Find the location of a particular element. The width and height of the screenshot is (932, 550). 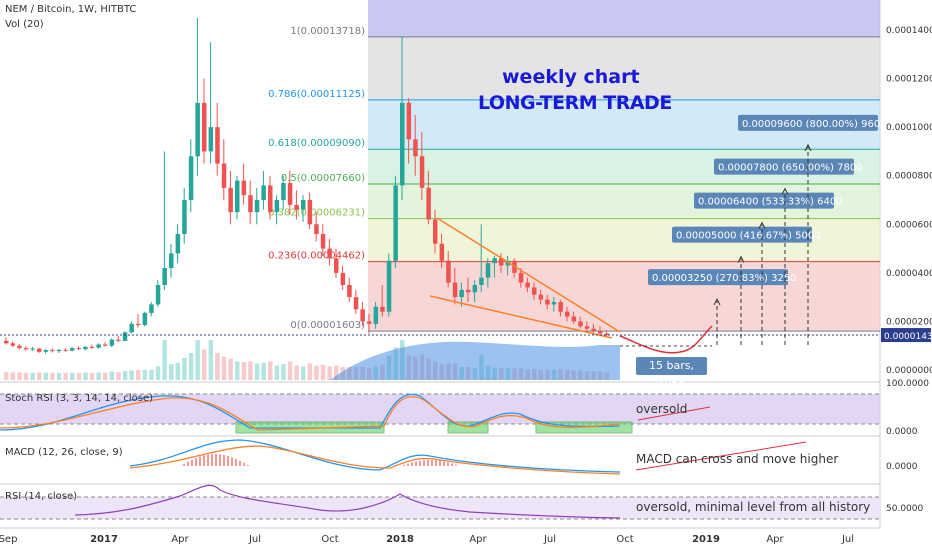

trendline-upper is located at coordinates (528, 275).